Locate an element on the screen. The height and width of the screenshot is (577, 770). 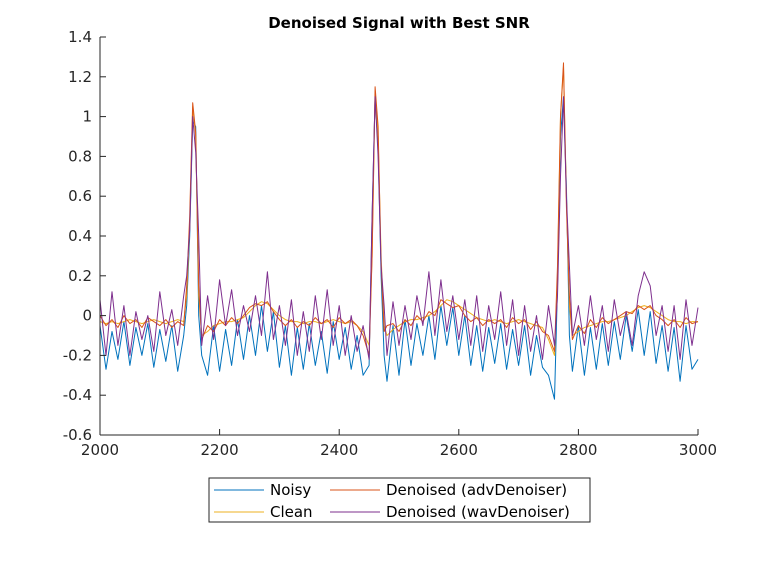
x-tick-label: 2400 is located at coordinates (339, 450).